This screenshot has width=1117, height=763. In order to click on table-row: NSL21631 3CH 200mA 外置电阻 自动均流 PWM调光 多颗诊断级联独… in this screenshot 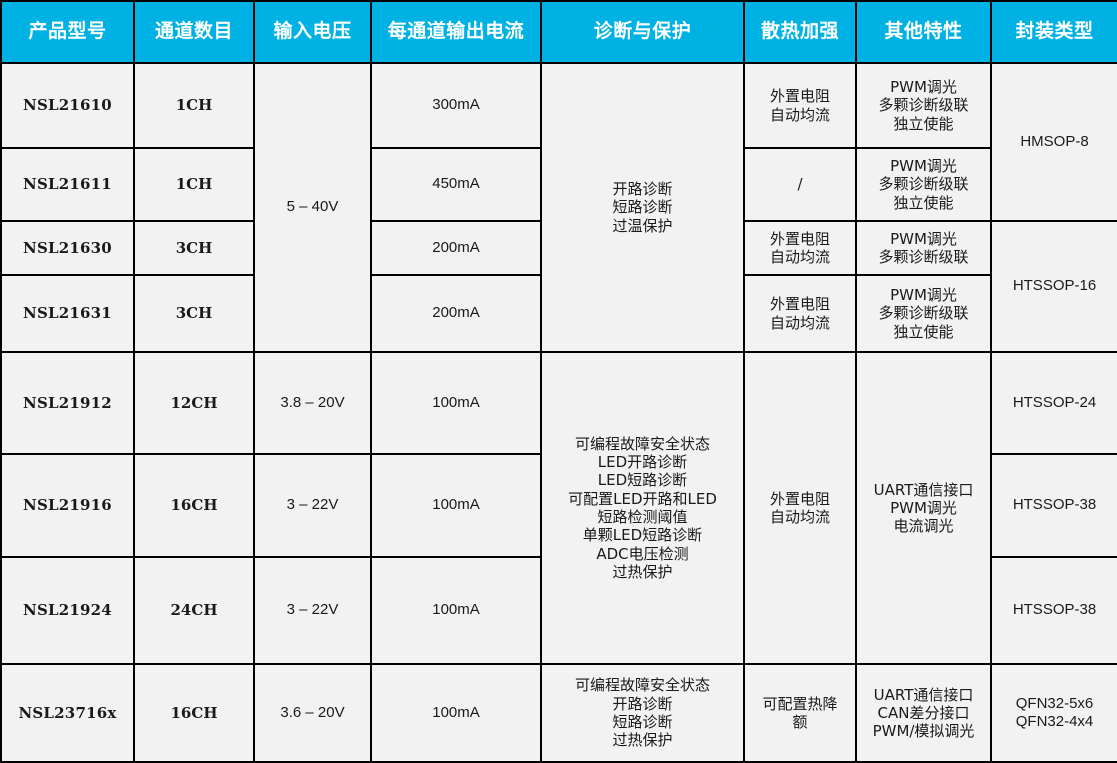, I will do `click(558, 313)`.